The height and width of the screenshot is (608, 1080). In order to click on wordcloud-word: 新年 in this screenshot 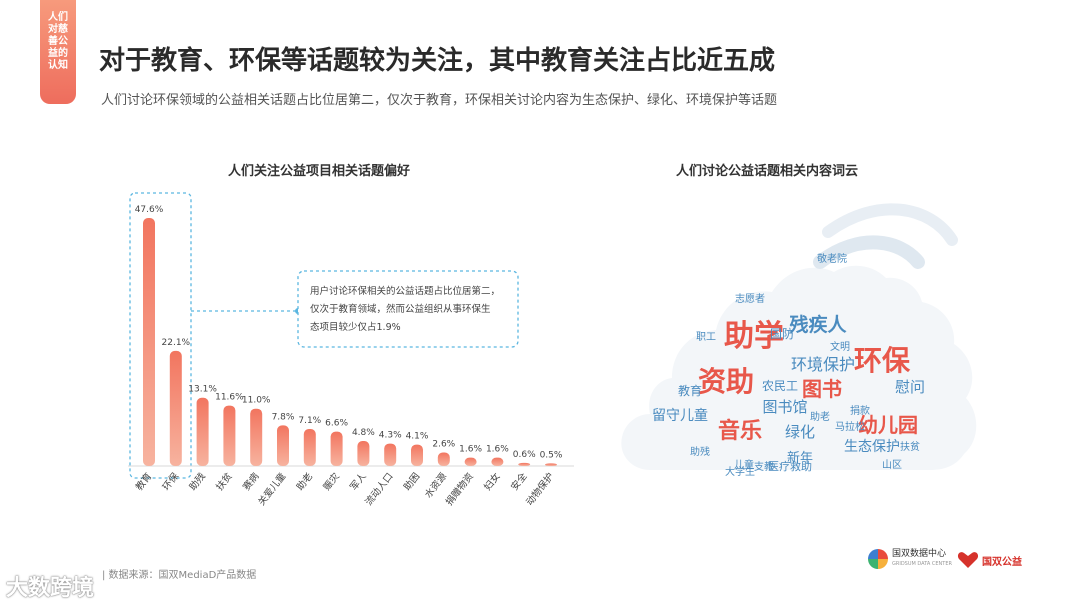, I will do `click(800, 458)`.